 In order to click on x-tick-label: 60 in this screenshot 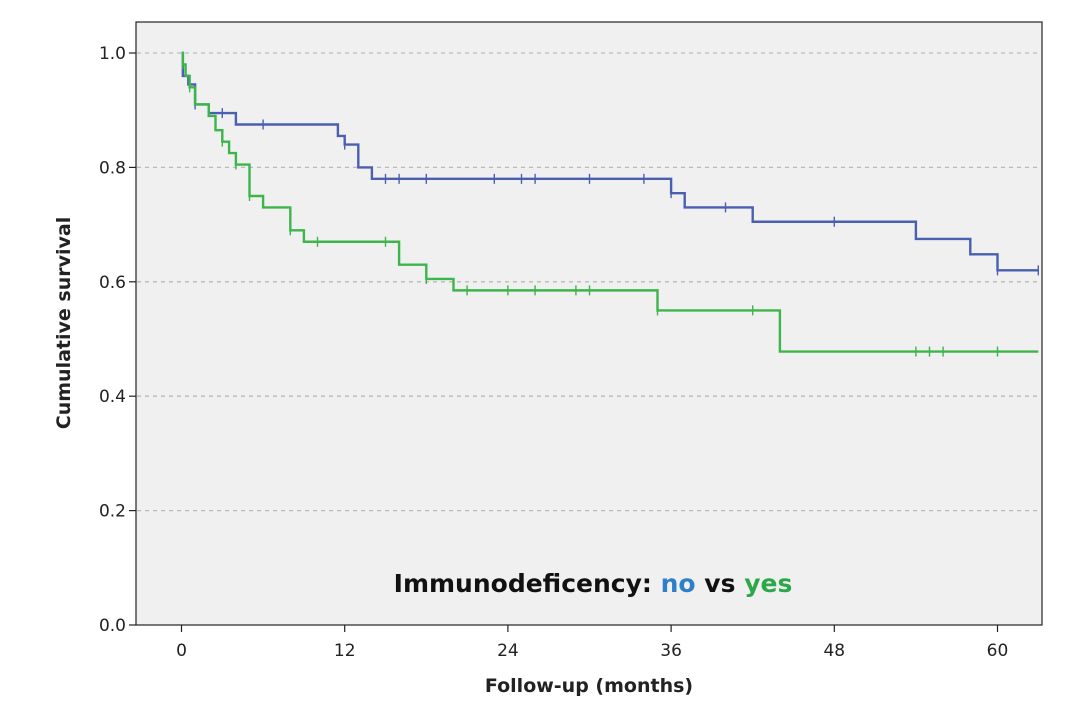, I will do `click(998, 651)`.